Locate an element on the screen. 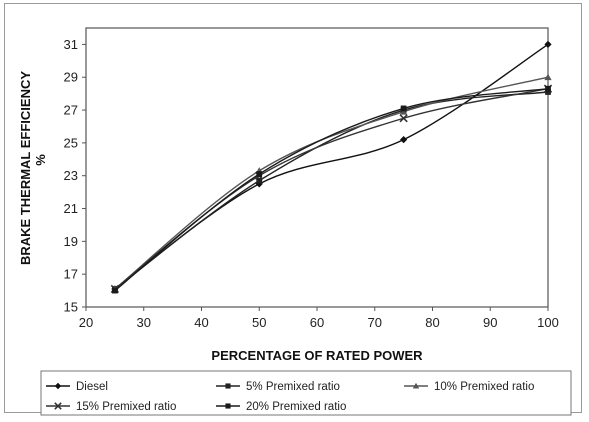 This screenshot has width=589, height=422. x-tick-label: 20 is located at coordinates (86, 322).